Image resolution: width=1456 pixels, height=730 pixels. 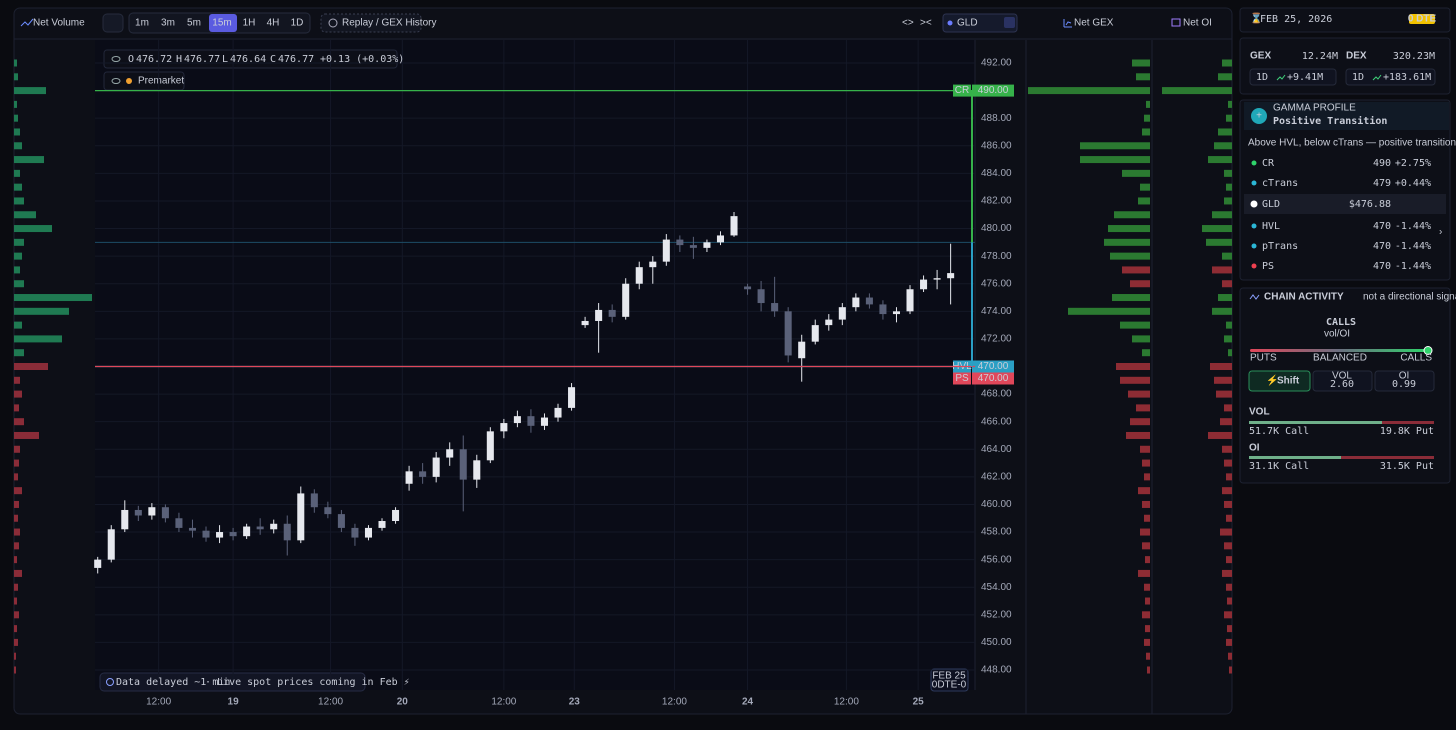 I want to click on ohlc-value: 476.77, so click(x=296, y=59).